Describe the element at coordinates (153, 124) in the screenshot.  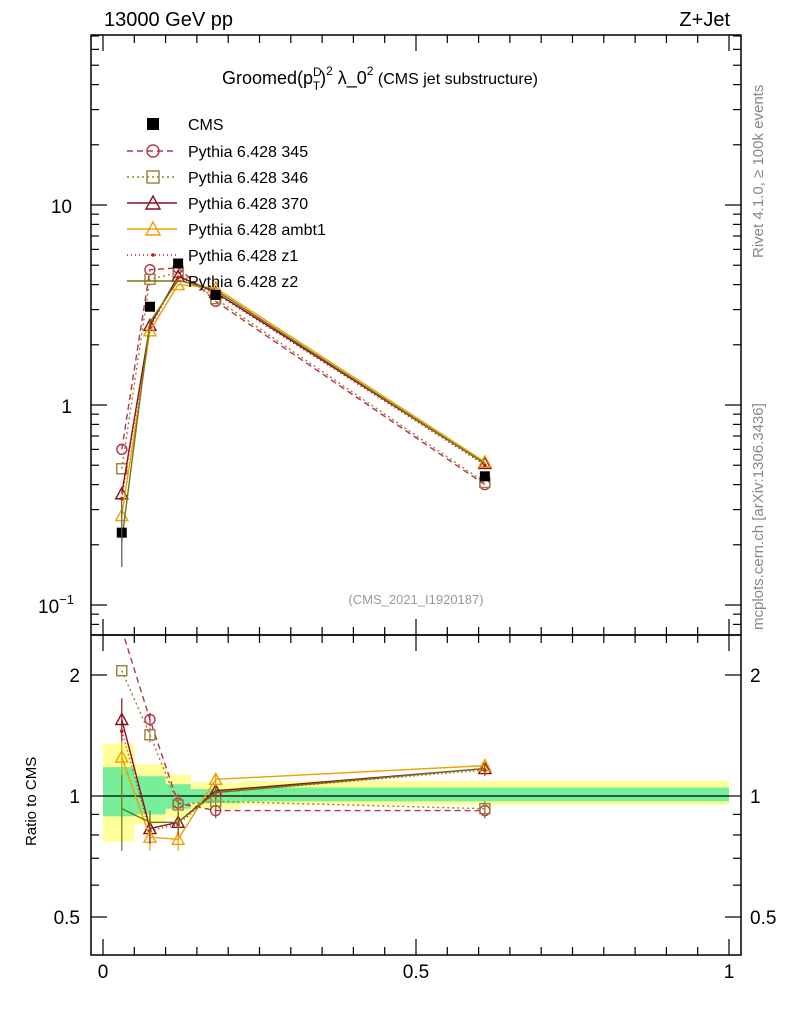
I see `legend-cms-marker` at that location.